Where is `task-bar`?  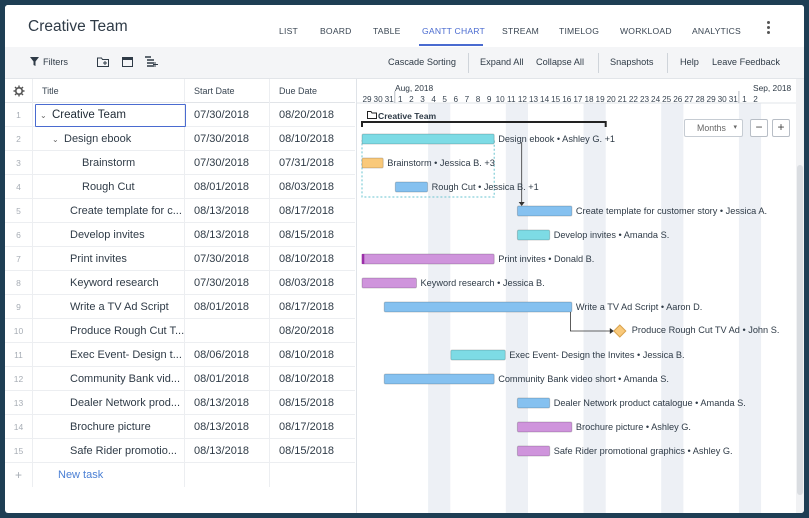
task-bar is located at coordinates (544, 427).